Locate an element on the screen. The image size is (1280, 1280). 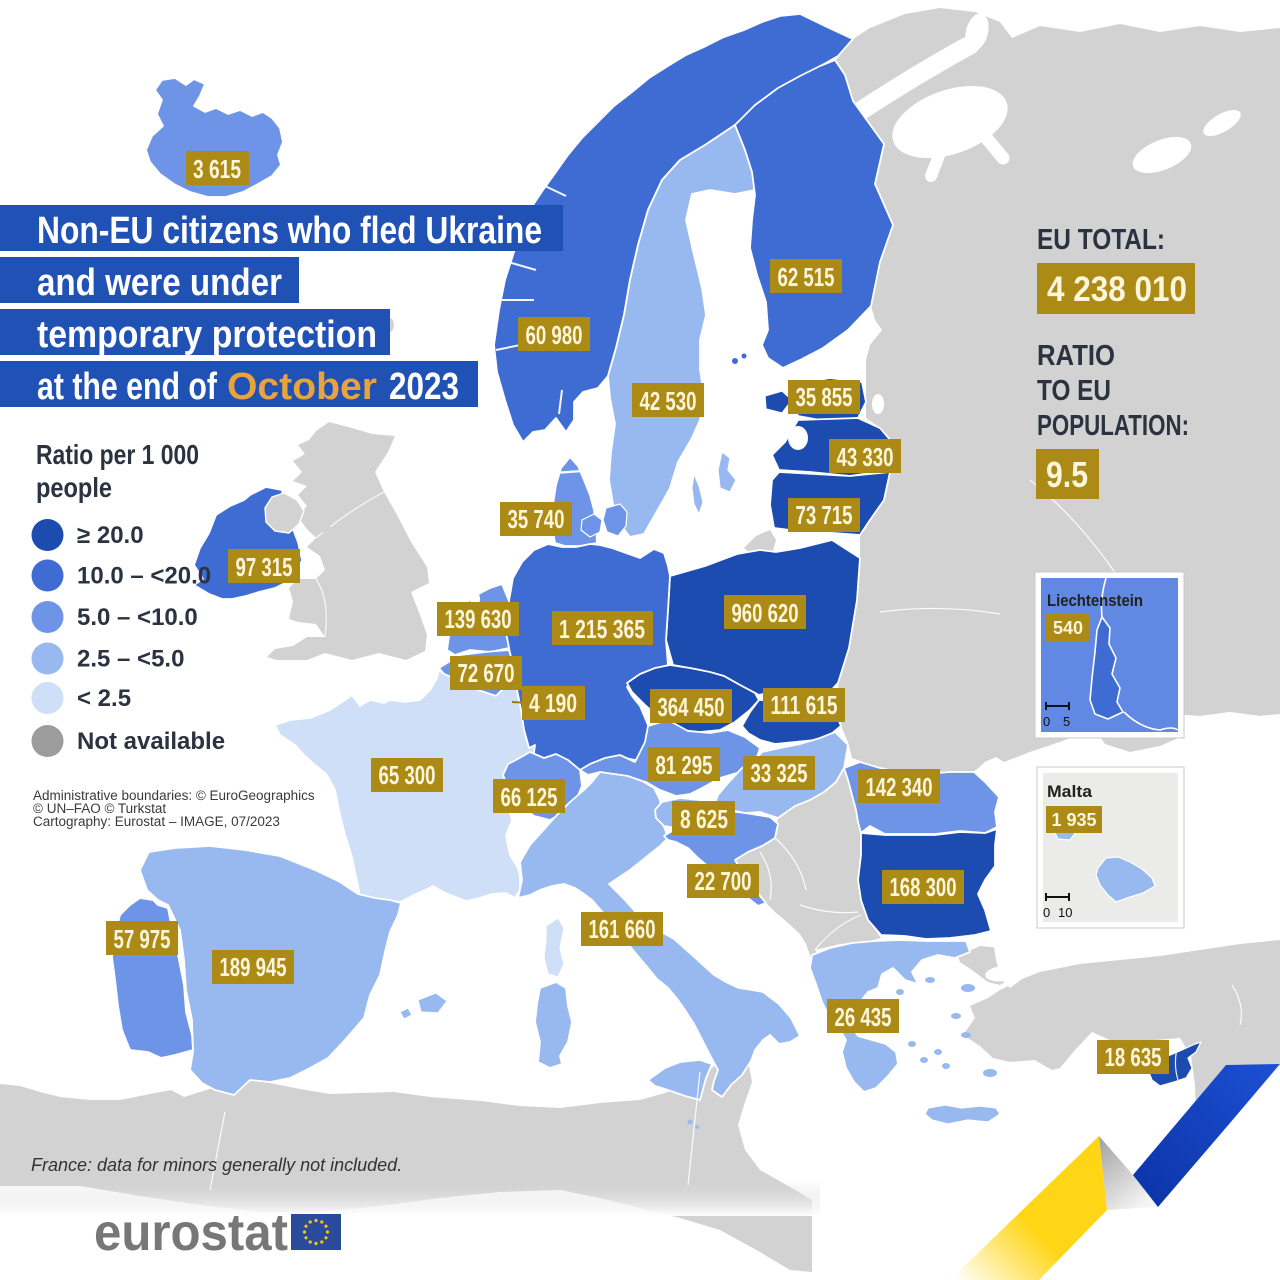
svg-text: ≥ 20.0 is located at coordinates (110, 535).